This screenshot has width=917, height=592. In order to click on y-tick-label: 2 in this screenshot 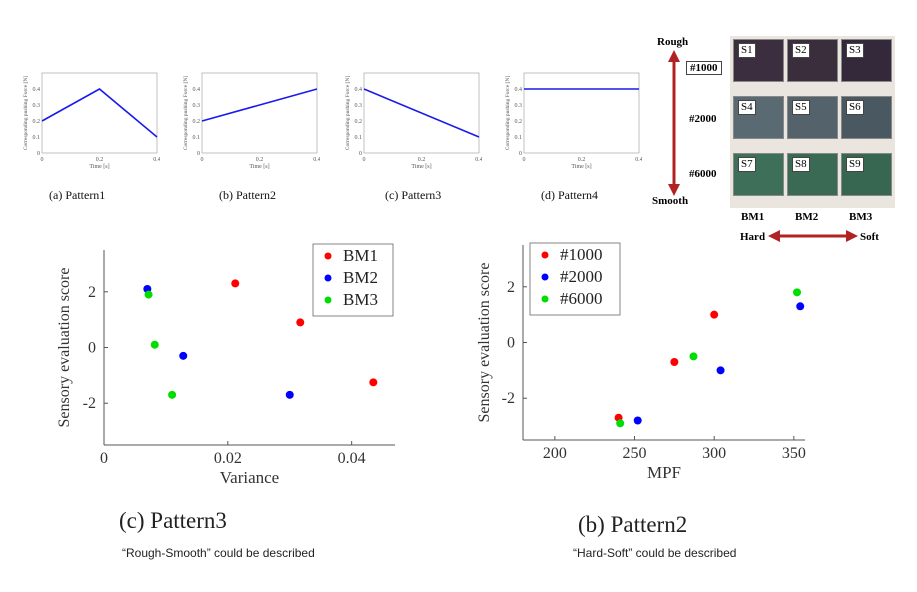, I will do `click(92, 292)`.